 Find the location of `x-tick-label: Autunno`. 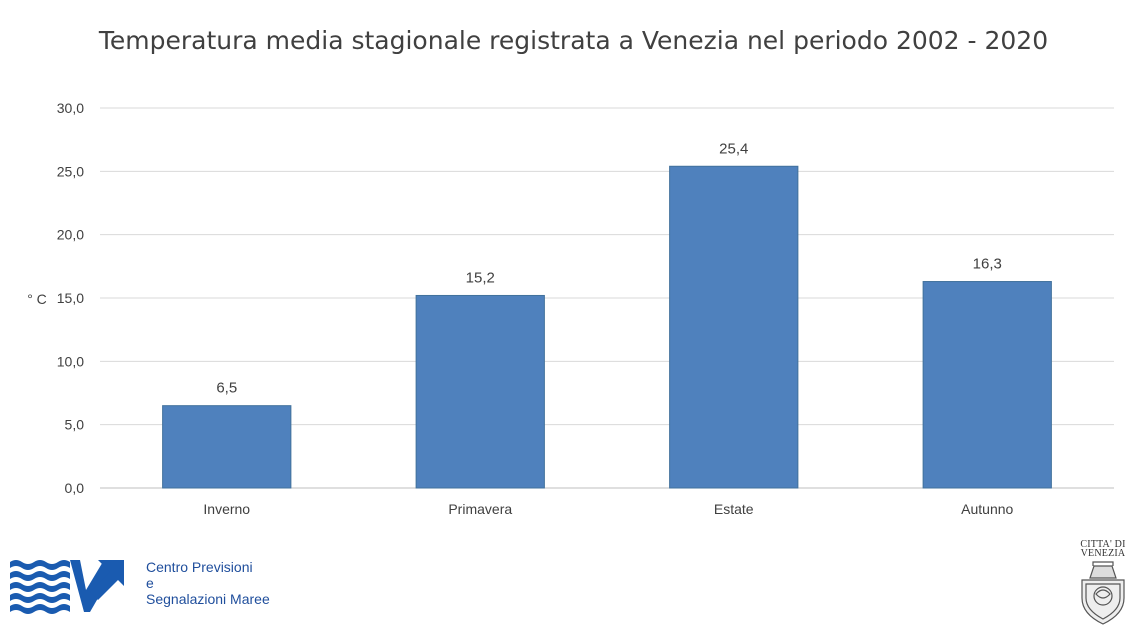

x-tick-label: Autunno is located at coordinates (987, 509).